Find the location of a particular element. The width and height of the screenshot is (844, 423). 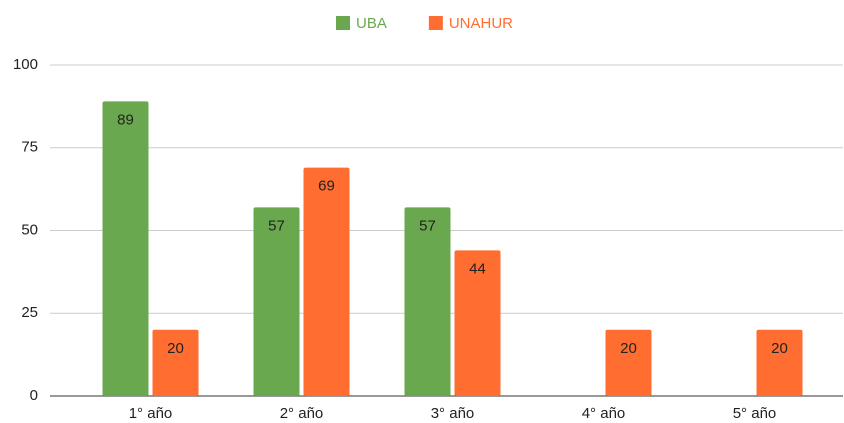

y-tick-label: 75 is located at coordinates (29, 147).